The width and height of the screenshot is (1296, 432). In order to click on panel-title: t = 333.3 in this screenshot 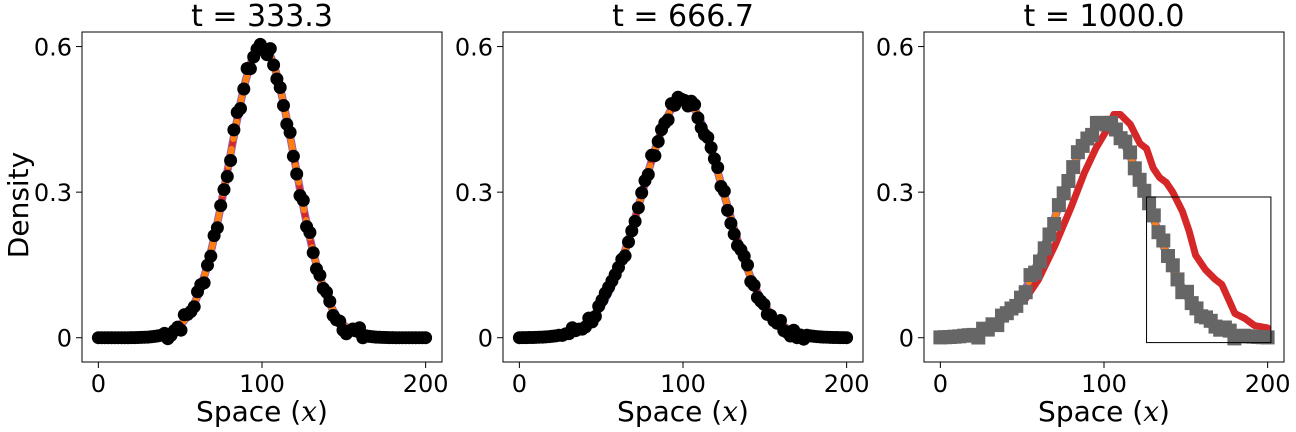, I will do `click(262, 17)`.